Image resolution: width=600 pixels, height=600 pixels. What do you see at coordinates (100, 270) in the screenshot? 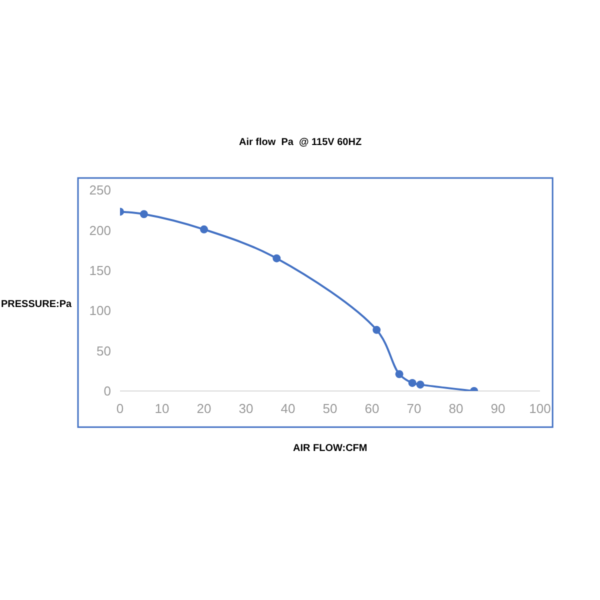
I see `y-tick-label: 150` at bounding box center [100, 270].